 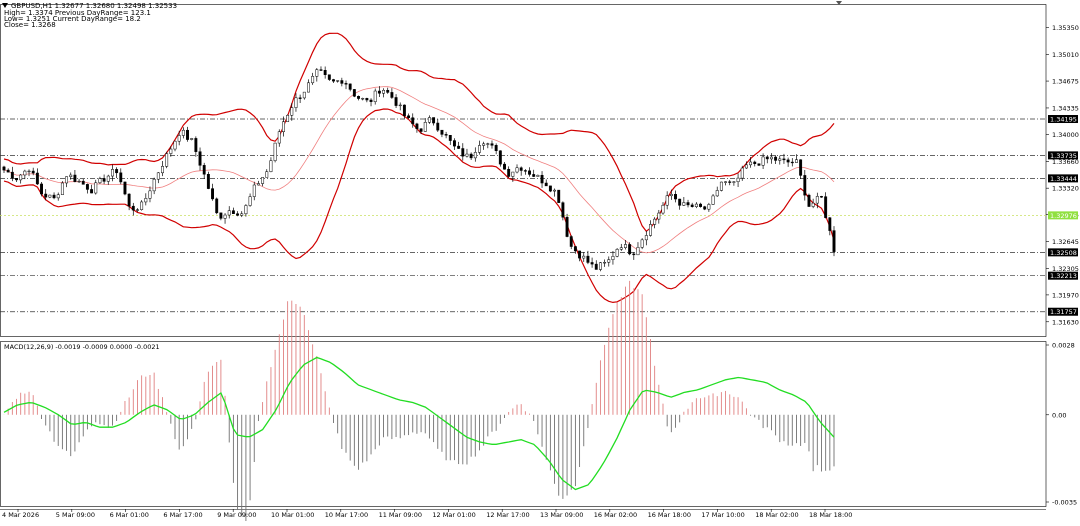 What do you see at coordinates (1063, 120) in the screenshot?
I see `level-price-label: 1.34195` at bounding box center [1063, 120].